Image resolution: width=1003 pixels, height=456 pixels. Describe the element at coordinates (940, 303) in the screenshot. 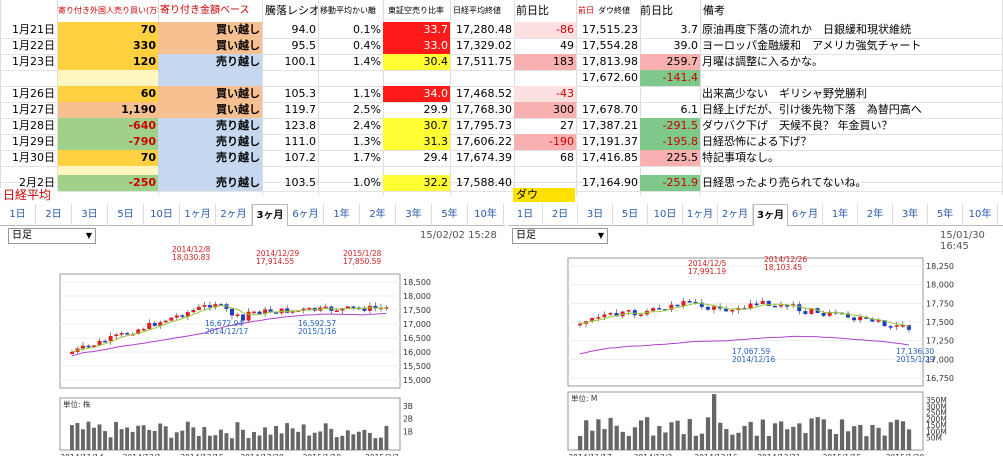

I see `y-tick-label: 17,750` at that location.